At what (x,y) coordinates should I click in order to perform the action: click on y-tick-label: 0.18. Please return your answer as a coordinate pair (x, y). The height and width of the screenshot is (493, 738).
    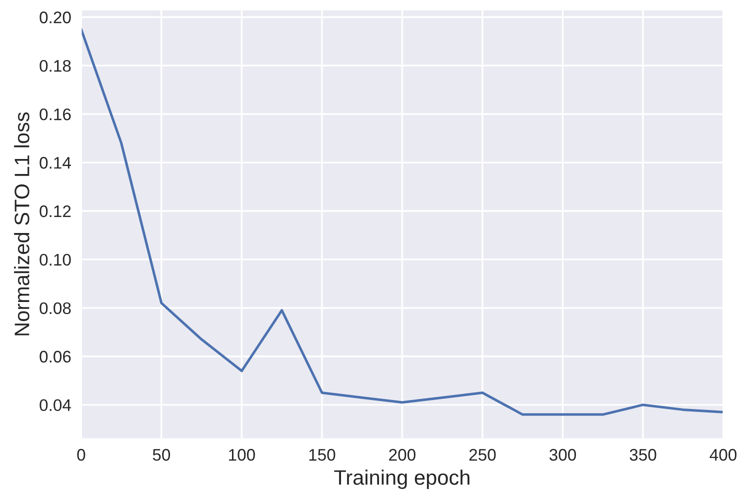
    Looking at the image, I should click on (55, 66).